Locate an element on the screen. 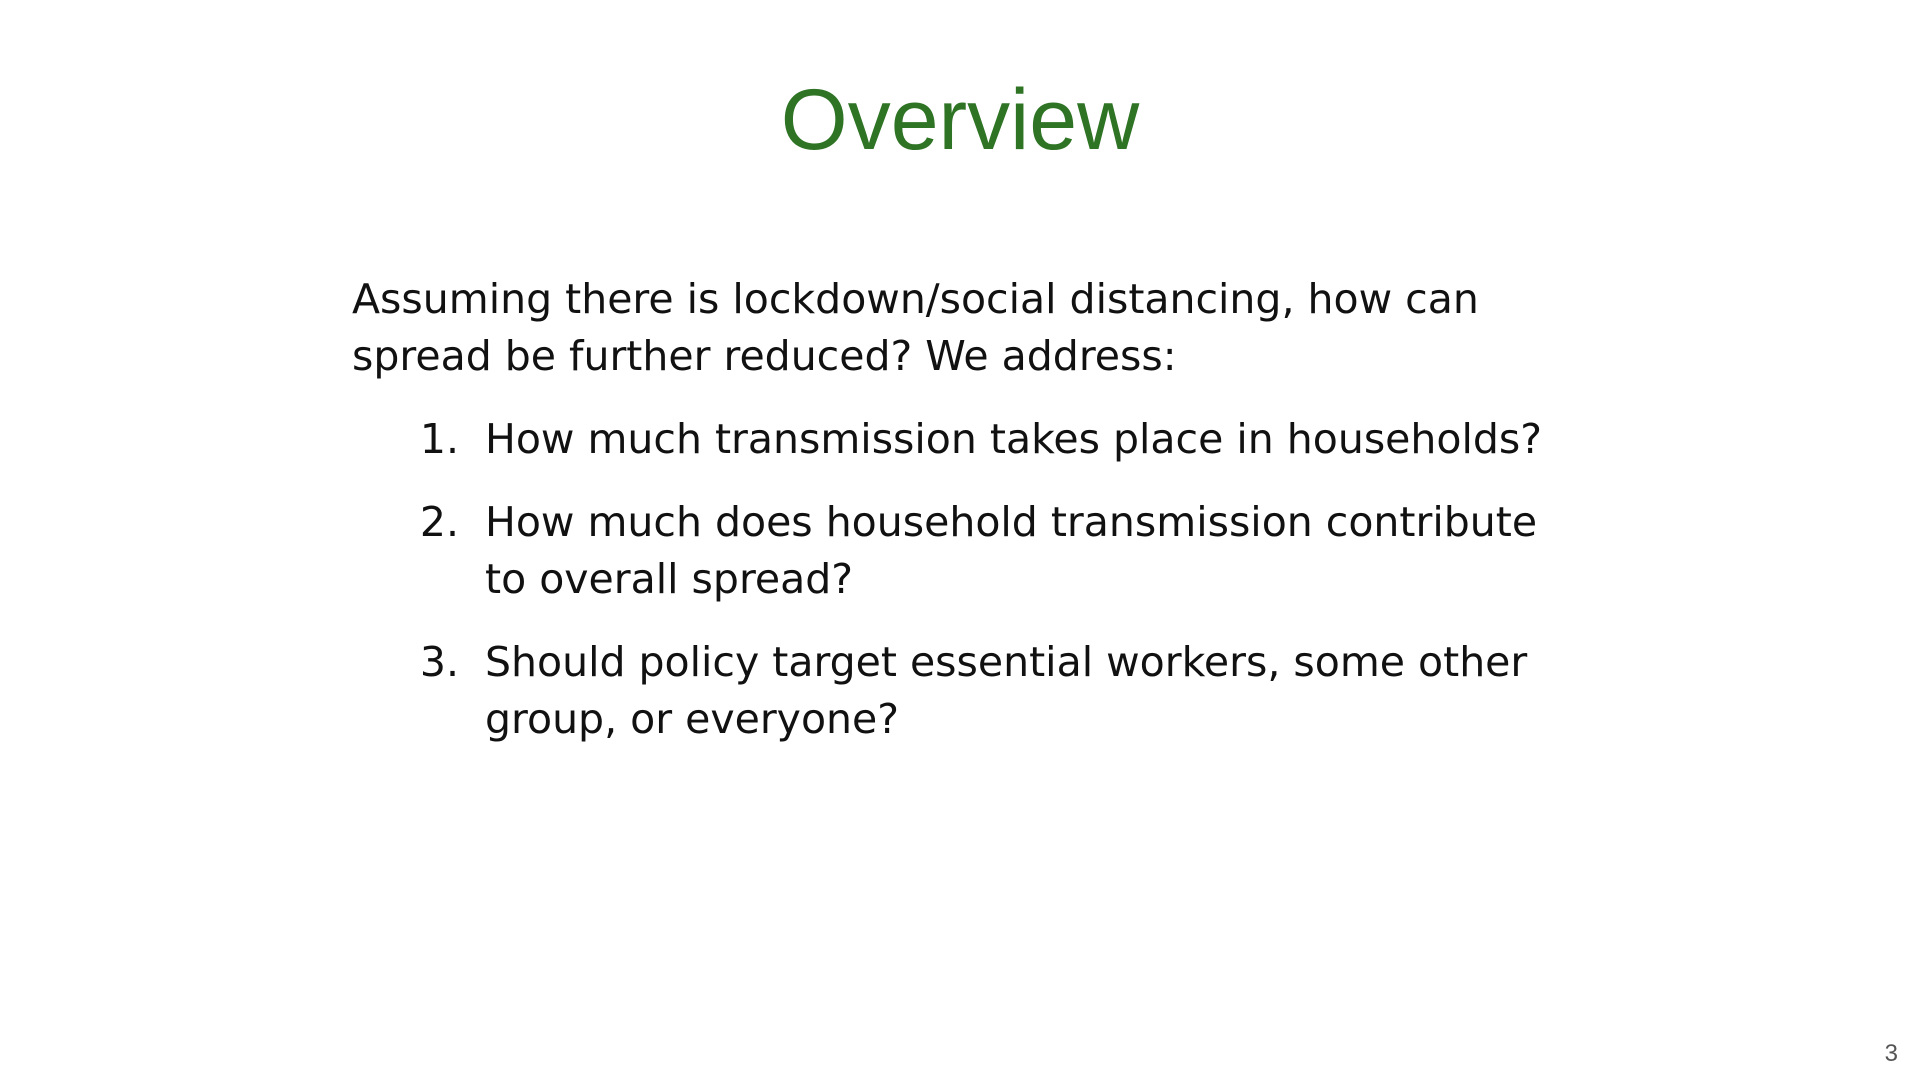 This screenshot has width=1920, height=1080. list-item-number: 3. is located at coordinates (439, 662).